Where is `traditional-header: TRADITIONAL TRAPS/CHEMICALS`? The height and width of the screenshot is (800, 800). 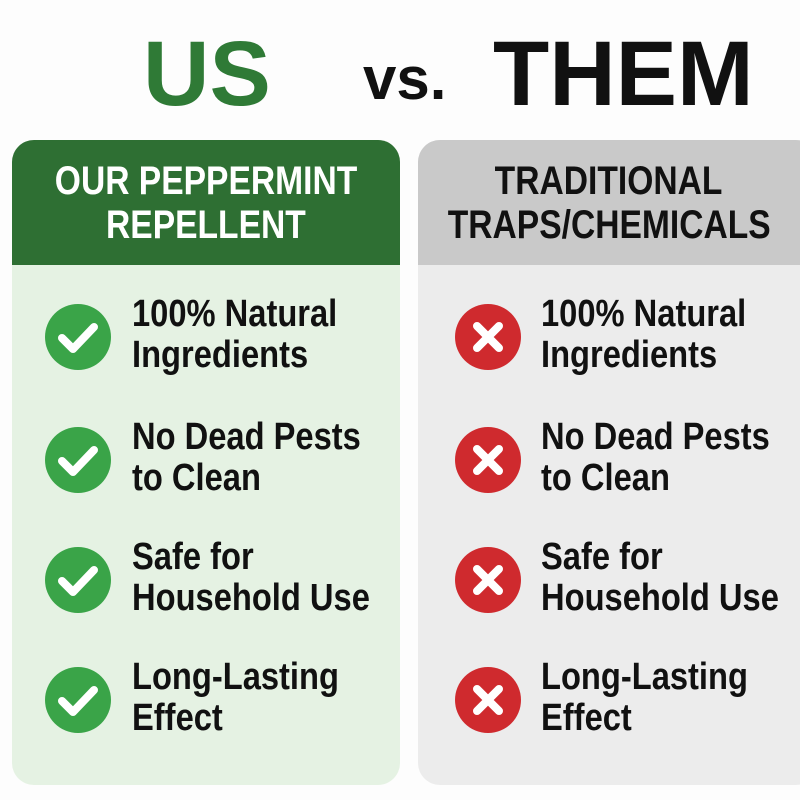
traditional-header: TRADITIONAL TRAPS/CHEMICALS is located at coordinates (609, 202).